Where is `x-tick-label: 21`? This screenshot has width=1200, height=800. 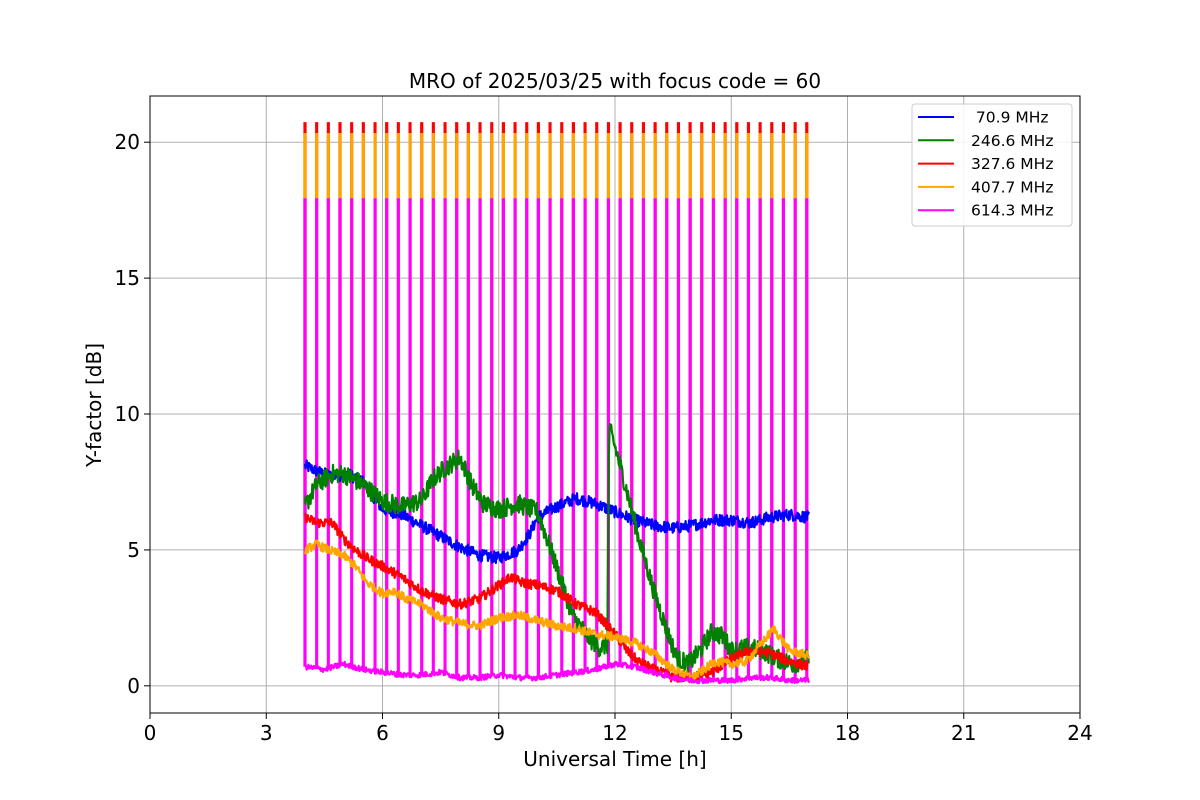 x-tick-label: 21 is located at coordinates (963, 733).